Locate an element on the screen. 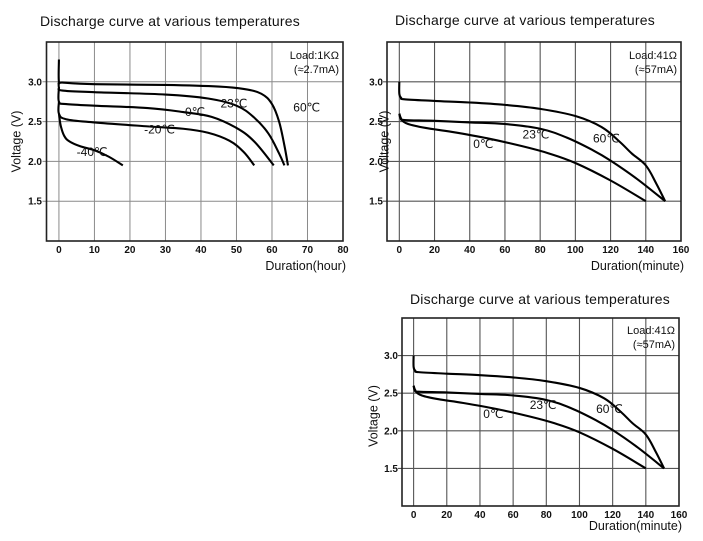 The height and width of the screenshot is (541, 703). chart3-plot-frame is located at coordinates (540, 412).